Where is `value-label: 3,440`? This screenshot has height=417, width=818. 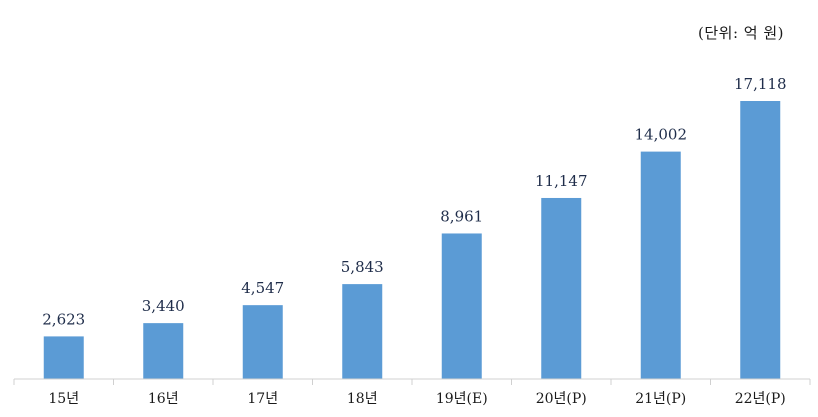 value-label: 3,440 is located at coordinates (163, 306).